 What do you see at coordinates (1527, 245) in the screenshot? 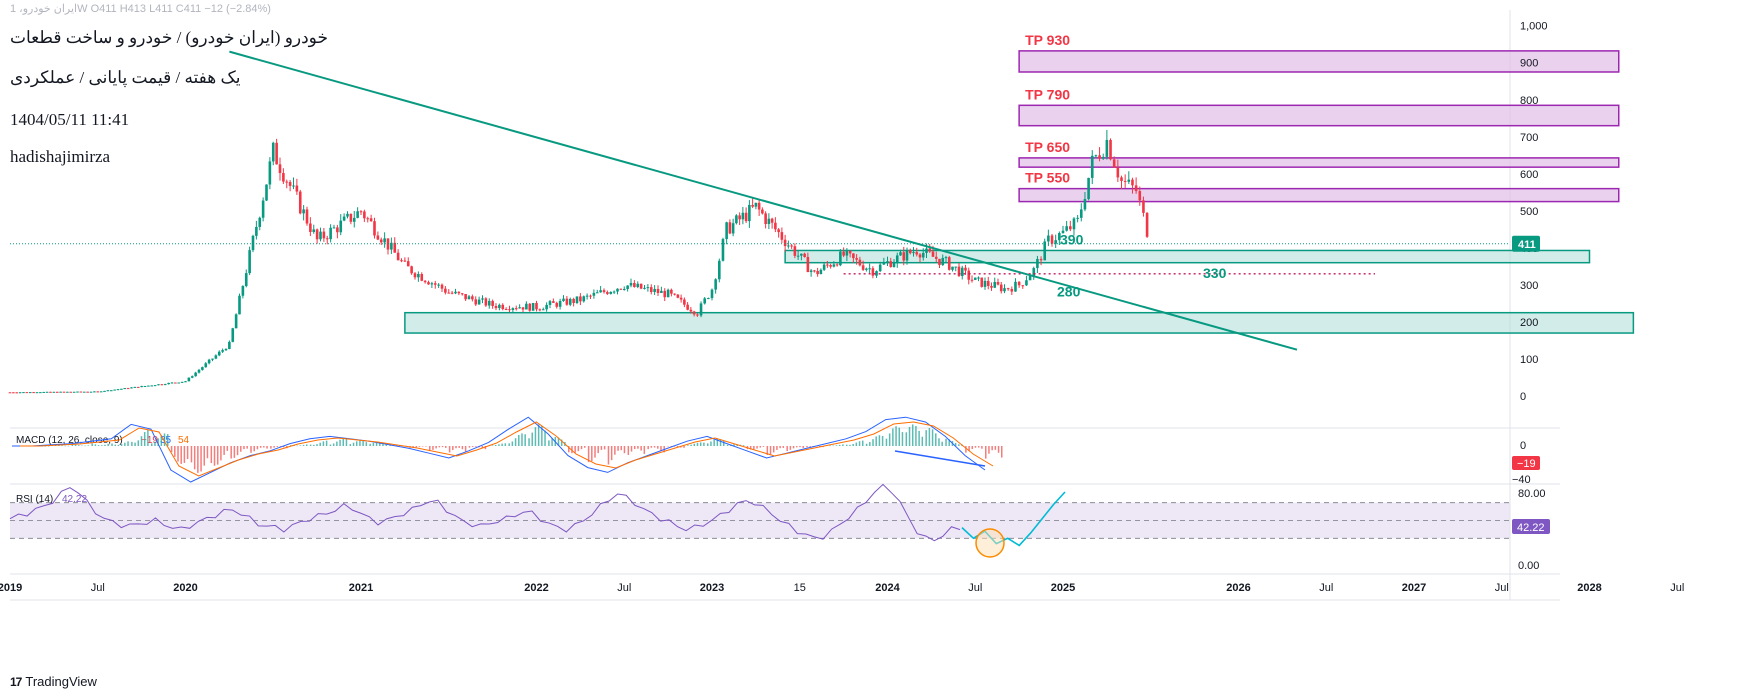
I see `last-price-badge-label: 411` at bounding box center [1527, 245].